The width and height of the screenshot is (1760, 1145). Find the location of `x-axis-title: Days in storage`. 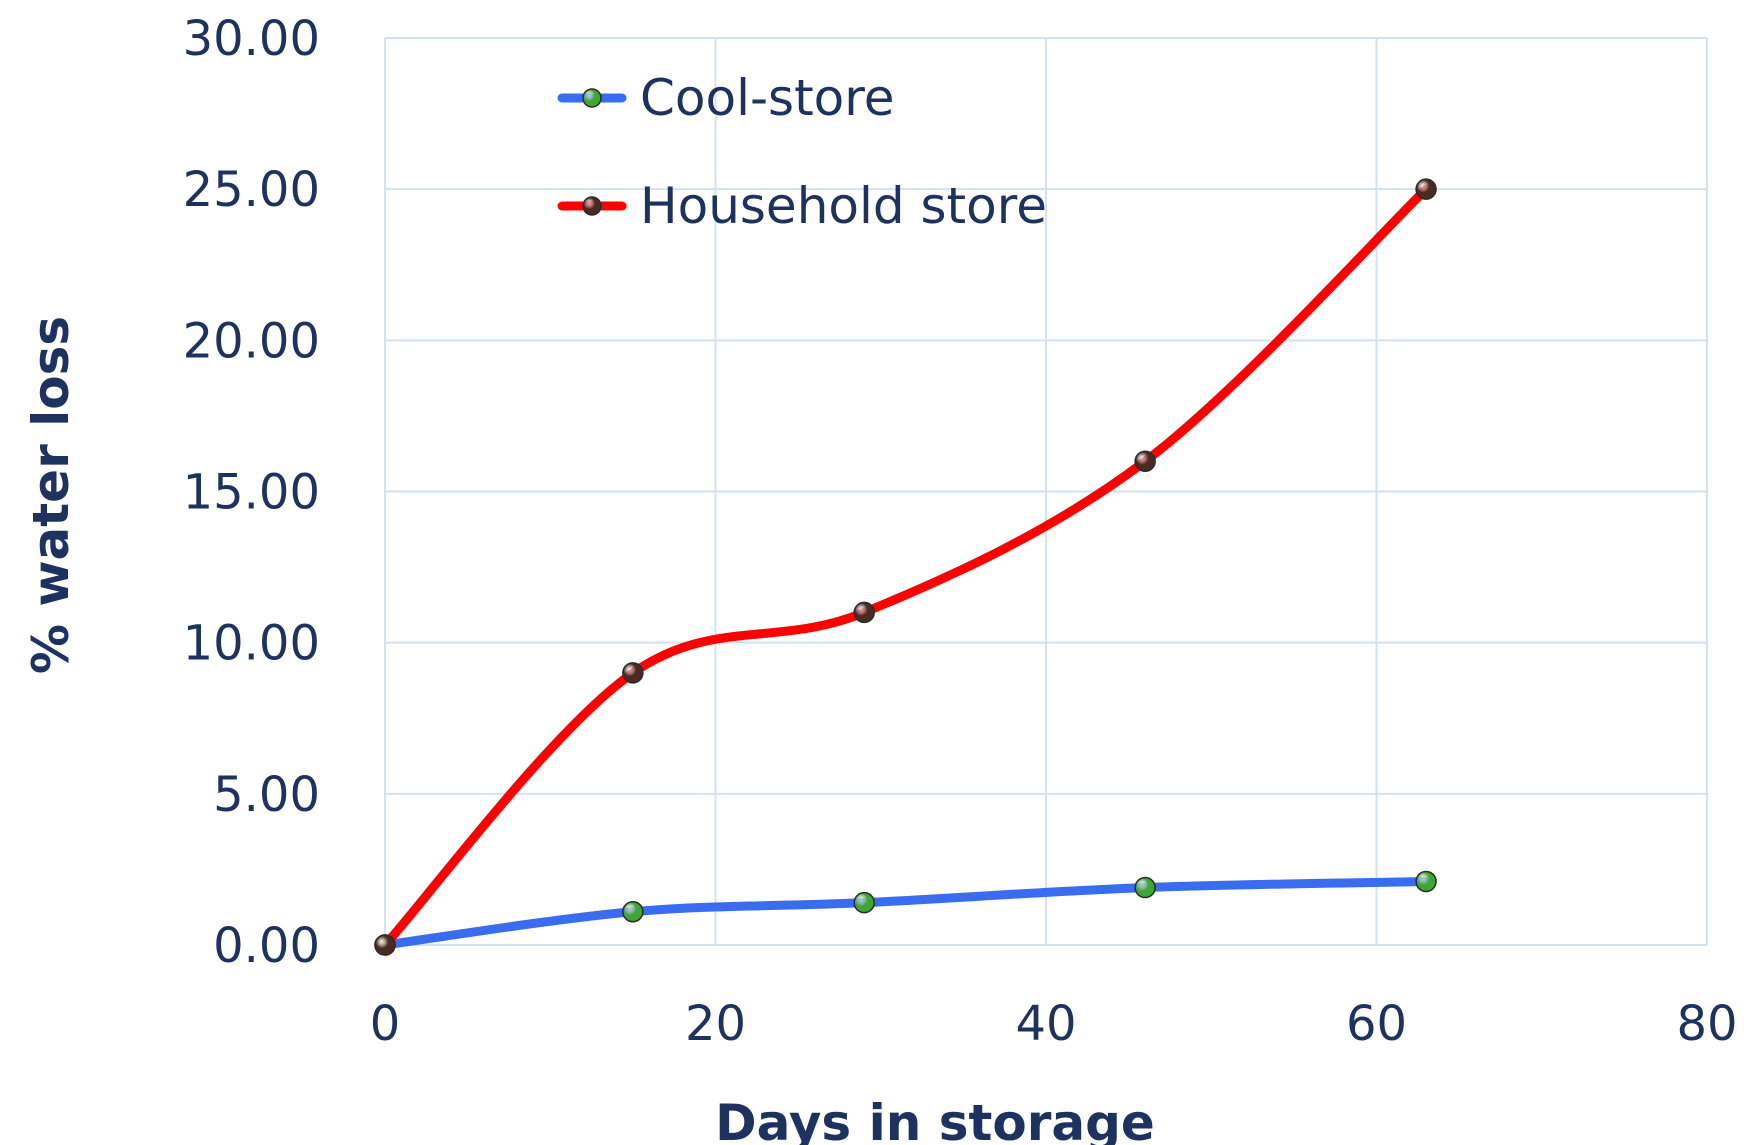

x-axis-title: Days in storage is located at coordinates (935, 1119).